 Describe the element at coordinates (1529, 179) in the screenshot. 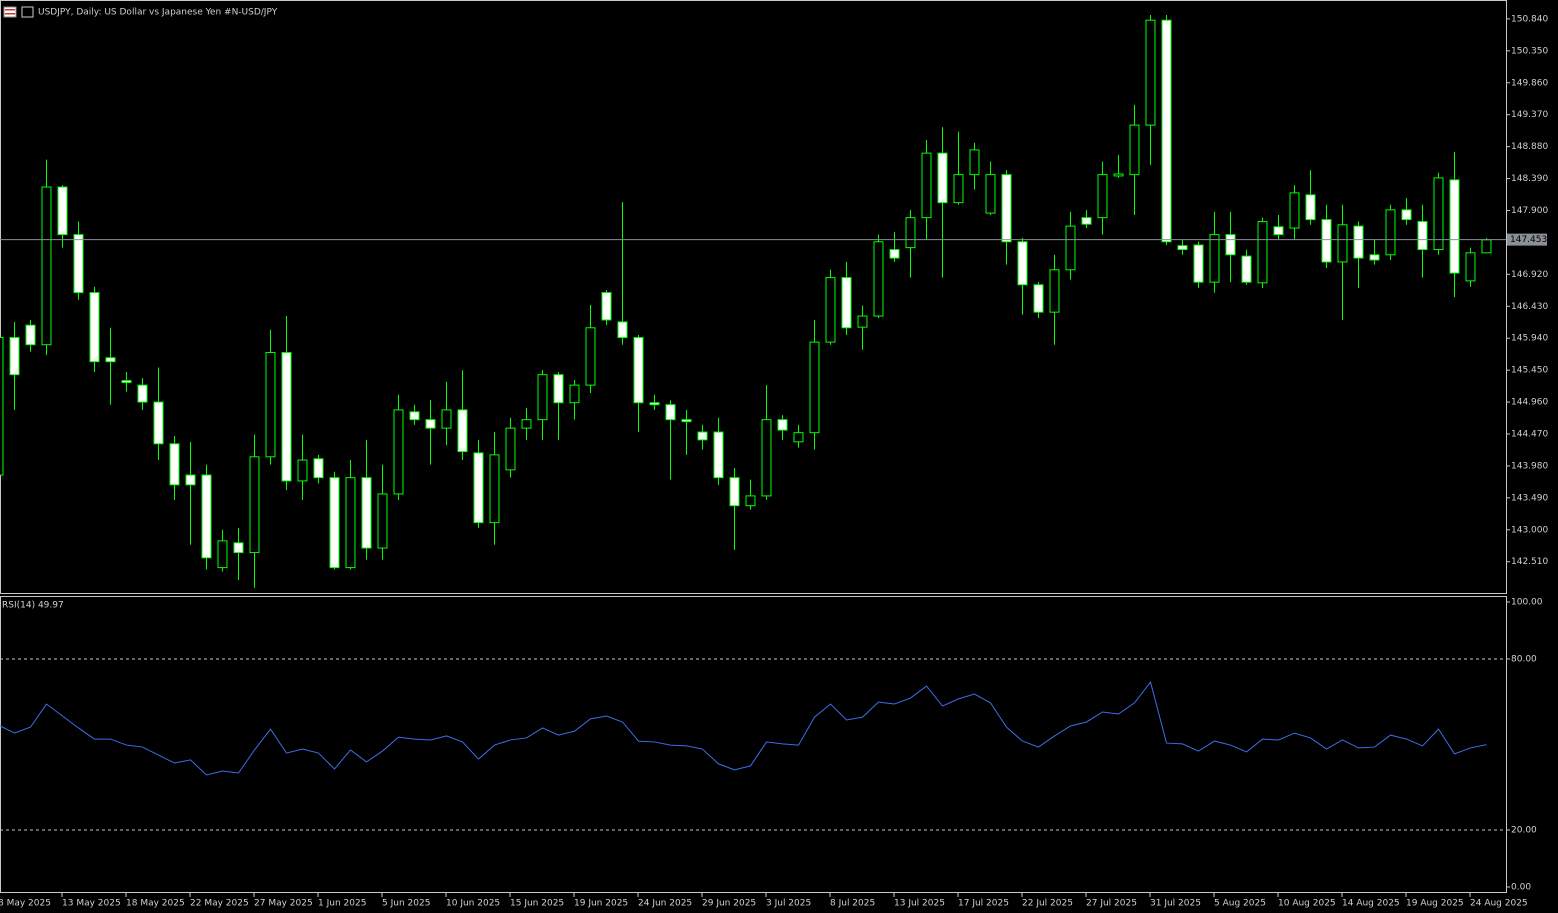

I see `y-tick-label: 148.390` at that location.